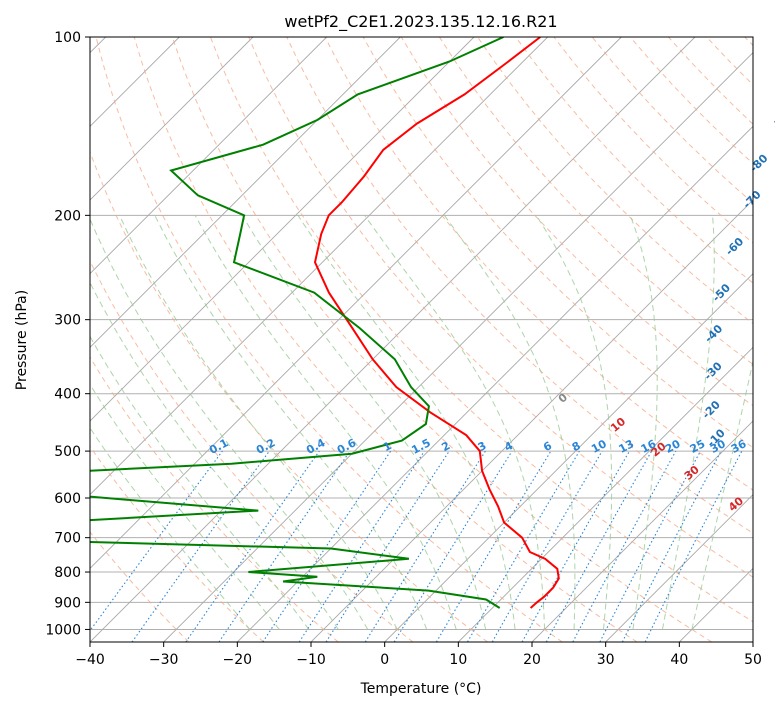 The width and height of the screenshot is (775, 708). Describe the element at coordinates (67, 539) in the screenshot. I see `y-tick-label: 700` at that location.